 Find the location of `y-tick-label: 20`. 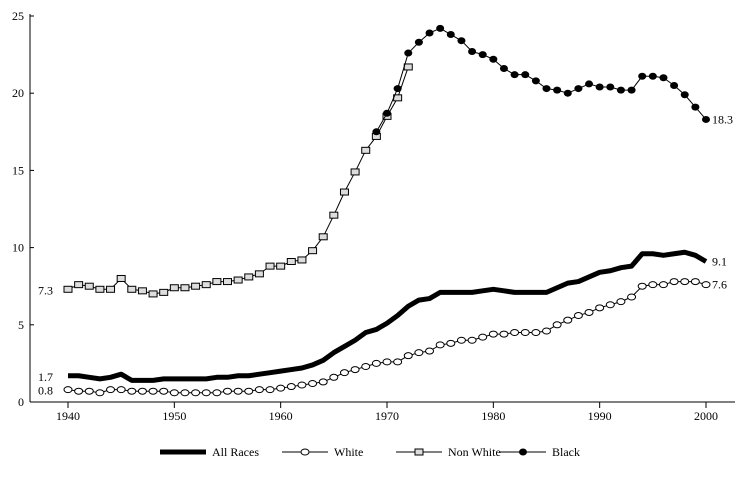

y-tick-label: 20 is located at coordinates (18, 93).